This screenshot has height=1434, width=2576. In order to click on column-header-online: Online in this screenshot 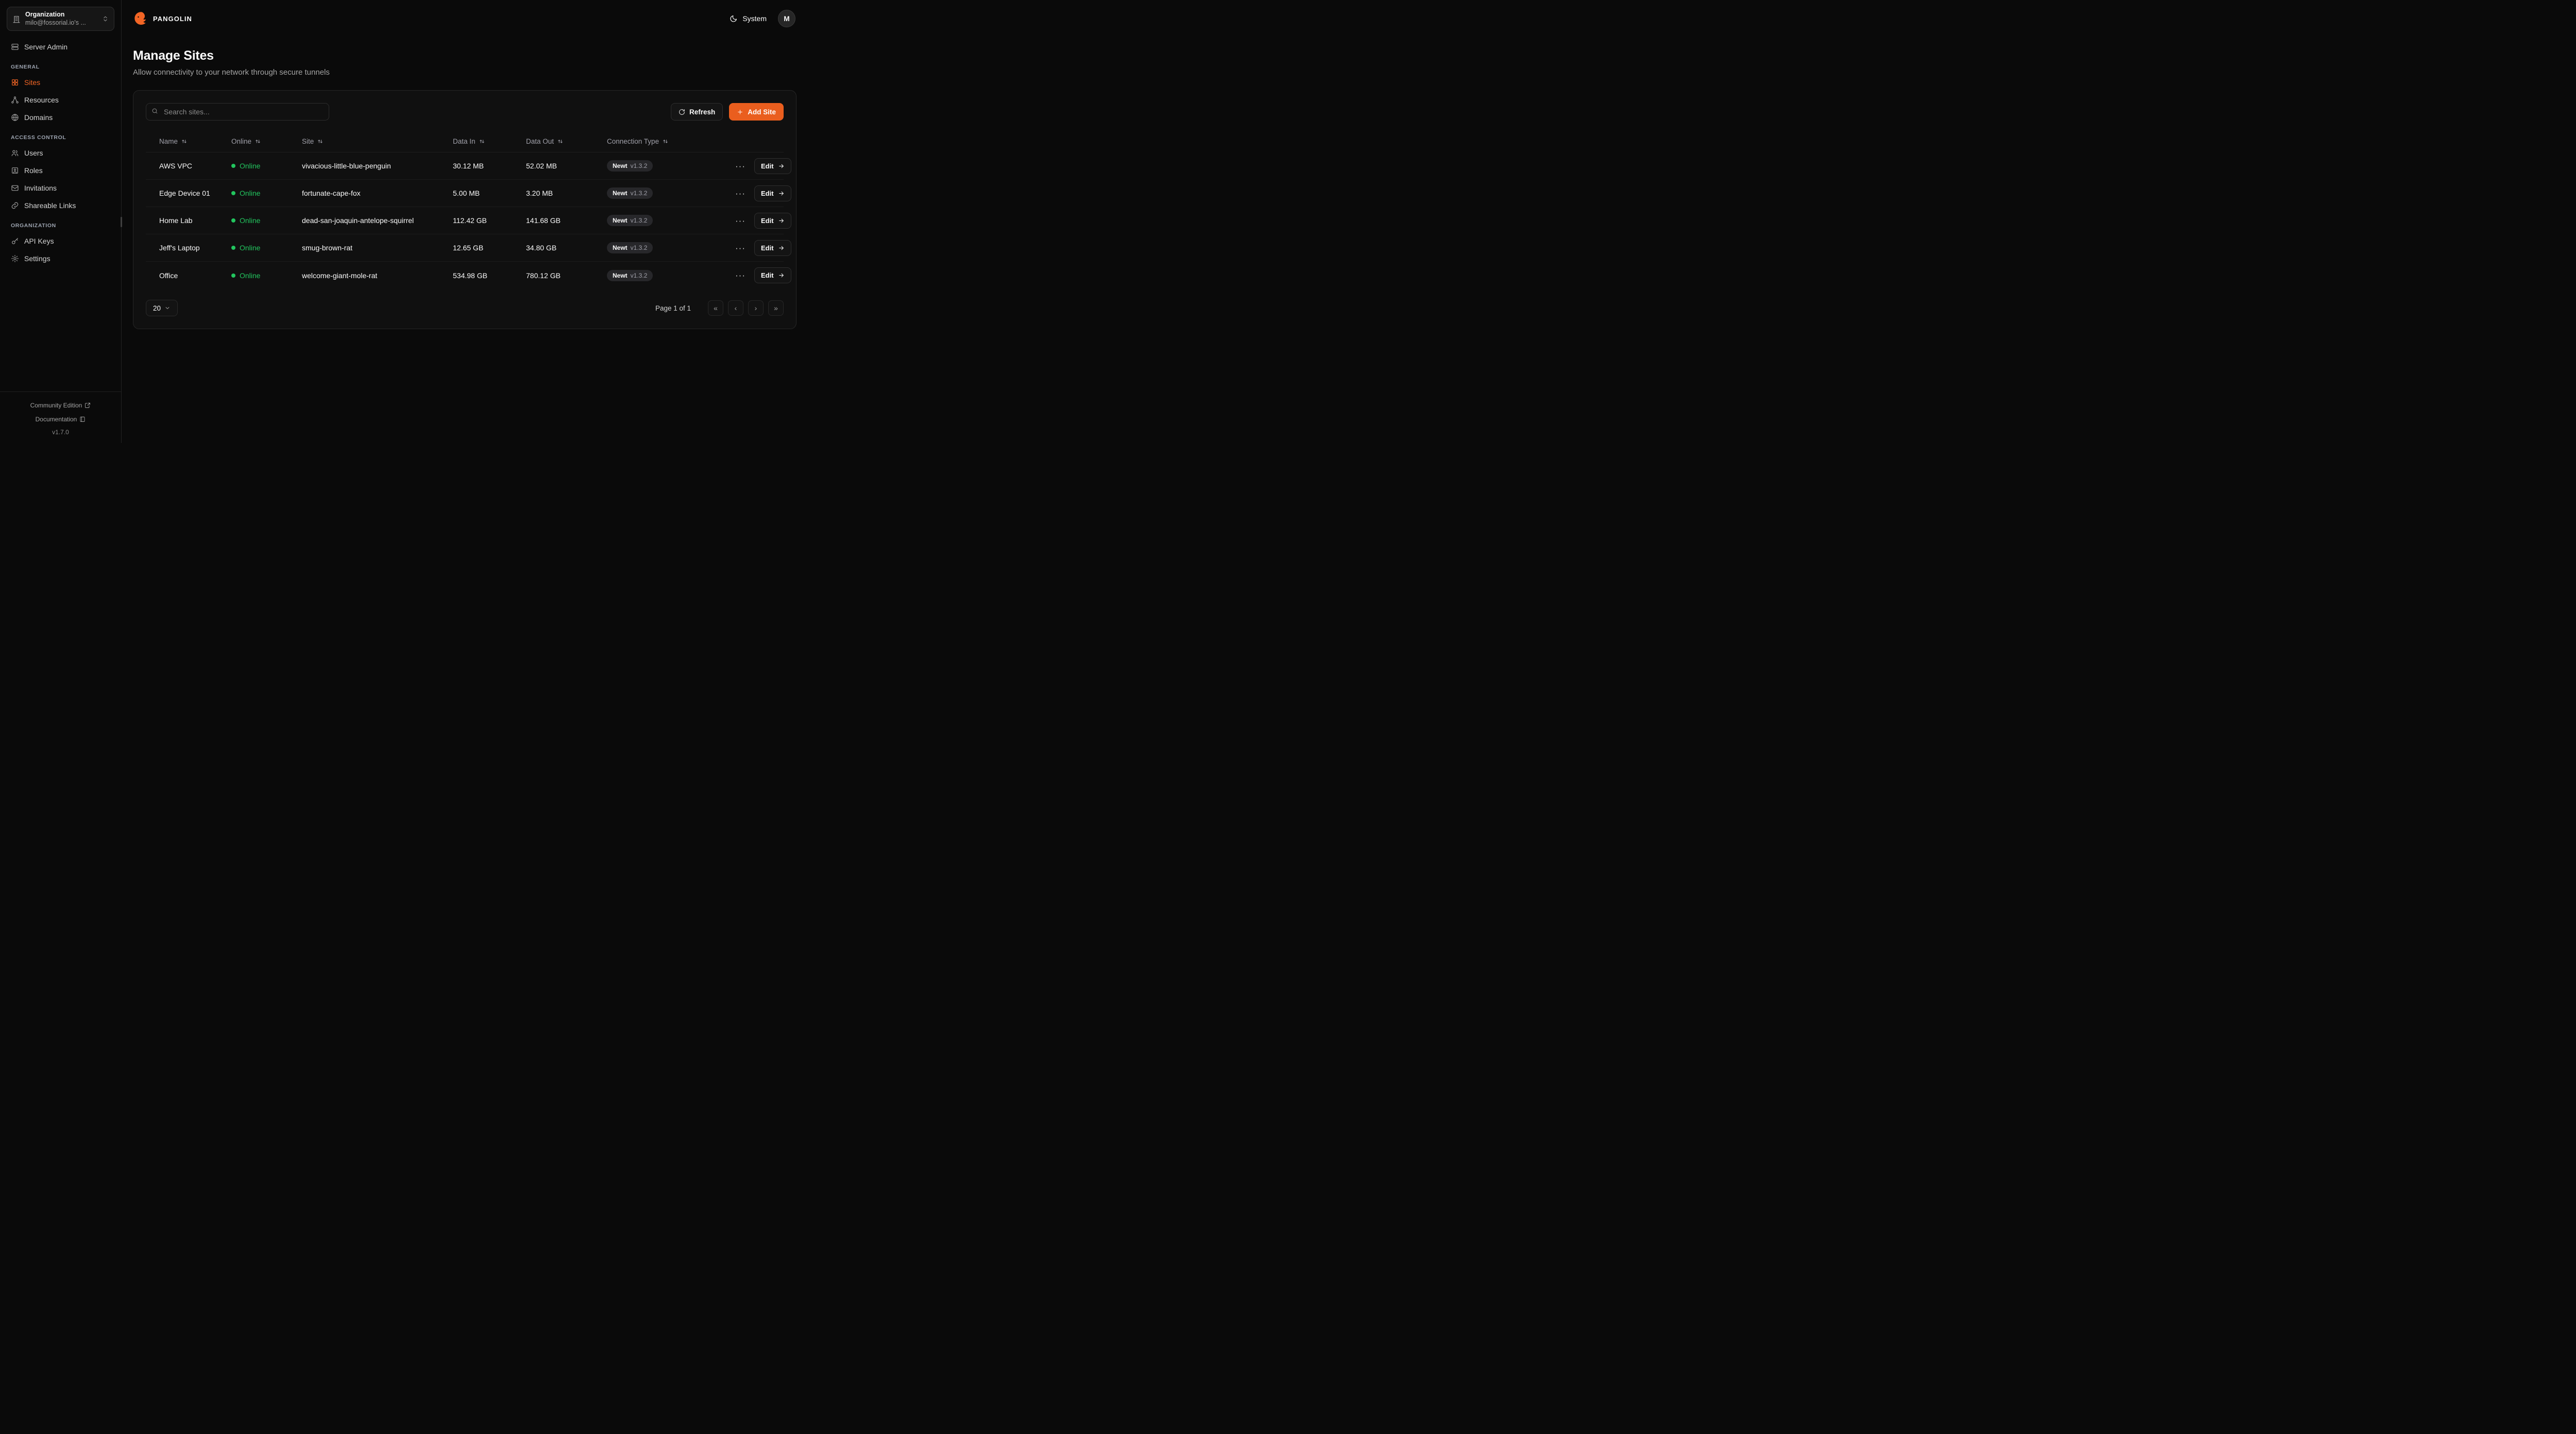, I will do `click(266, 141)`.